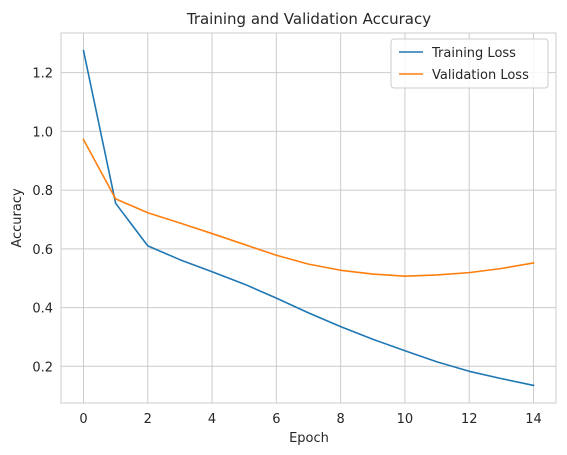  I want to click on legend-box, so click(469, 63).